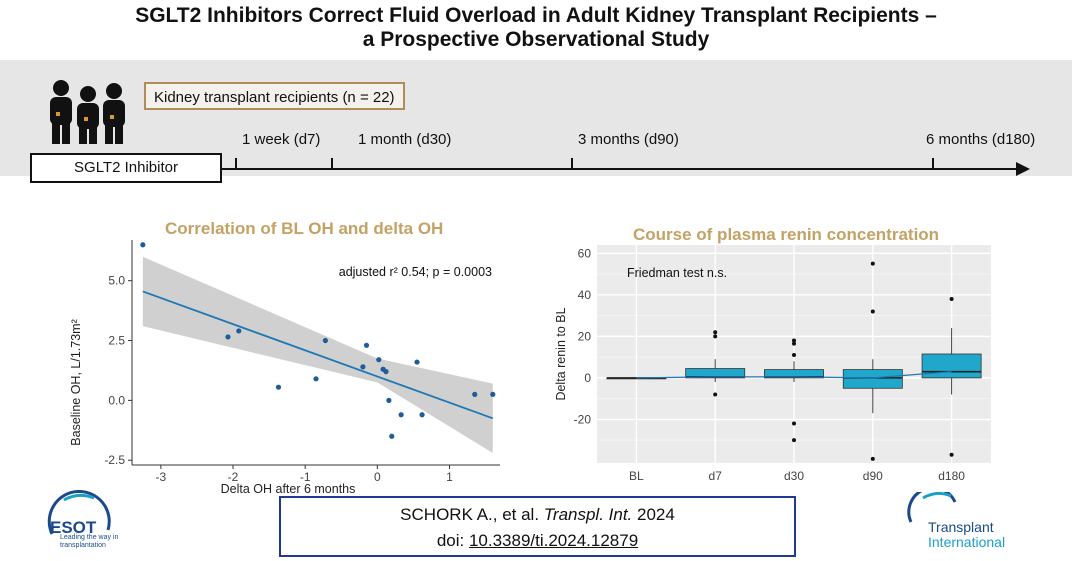 Image resolution: width=1072 pixels, height=561 pixels. What do you see at coordinates (967, 542) in the screenshot?
I see `ti-line2: International` at bounding box center [967, 542].